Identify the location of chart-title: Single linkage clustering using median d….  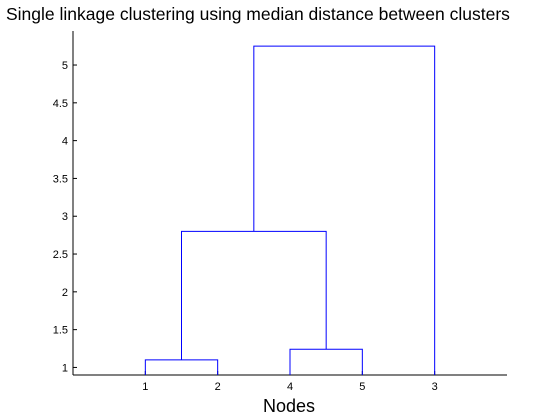
(258, 14).